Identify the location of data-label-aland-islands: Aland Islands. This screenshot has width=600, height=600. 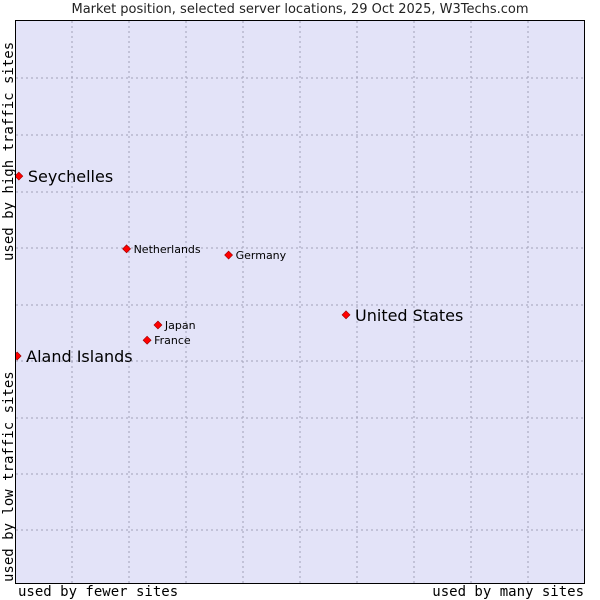
(79, 356).